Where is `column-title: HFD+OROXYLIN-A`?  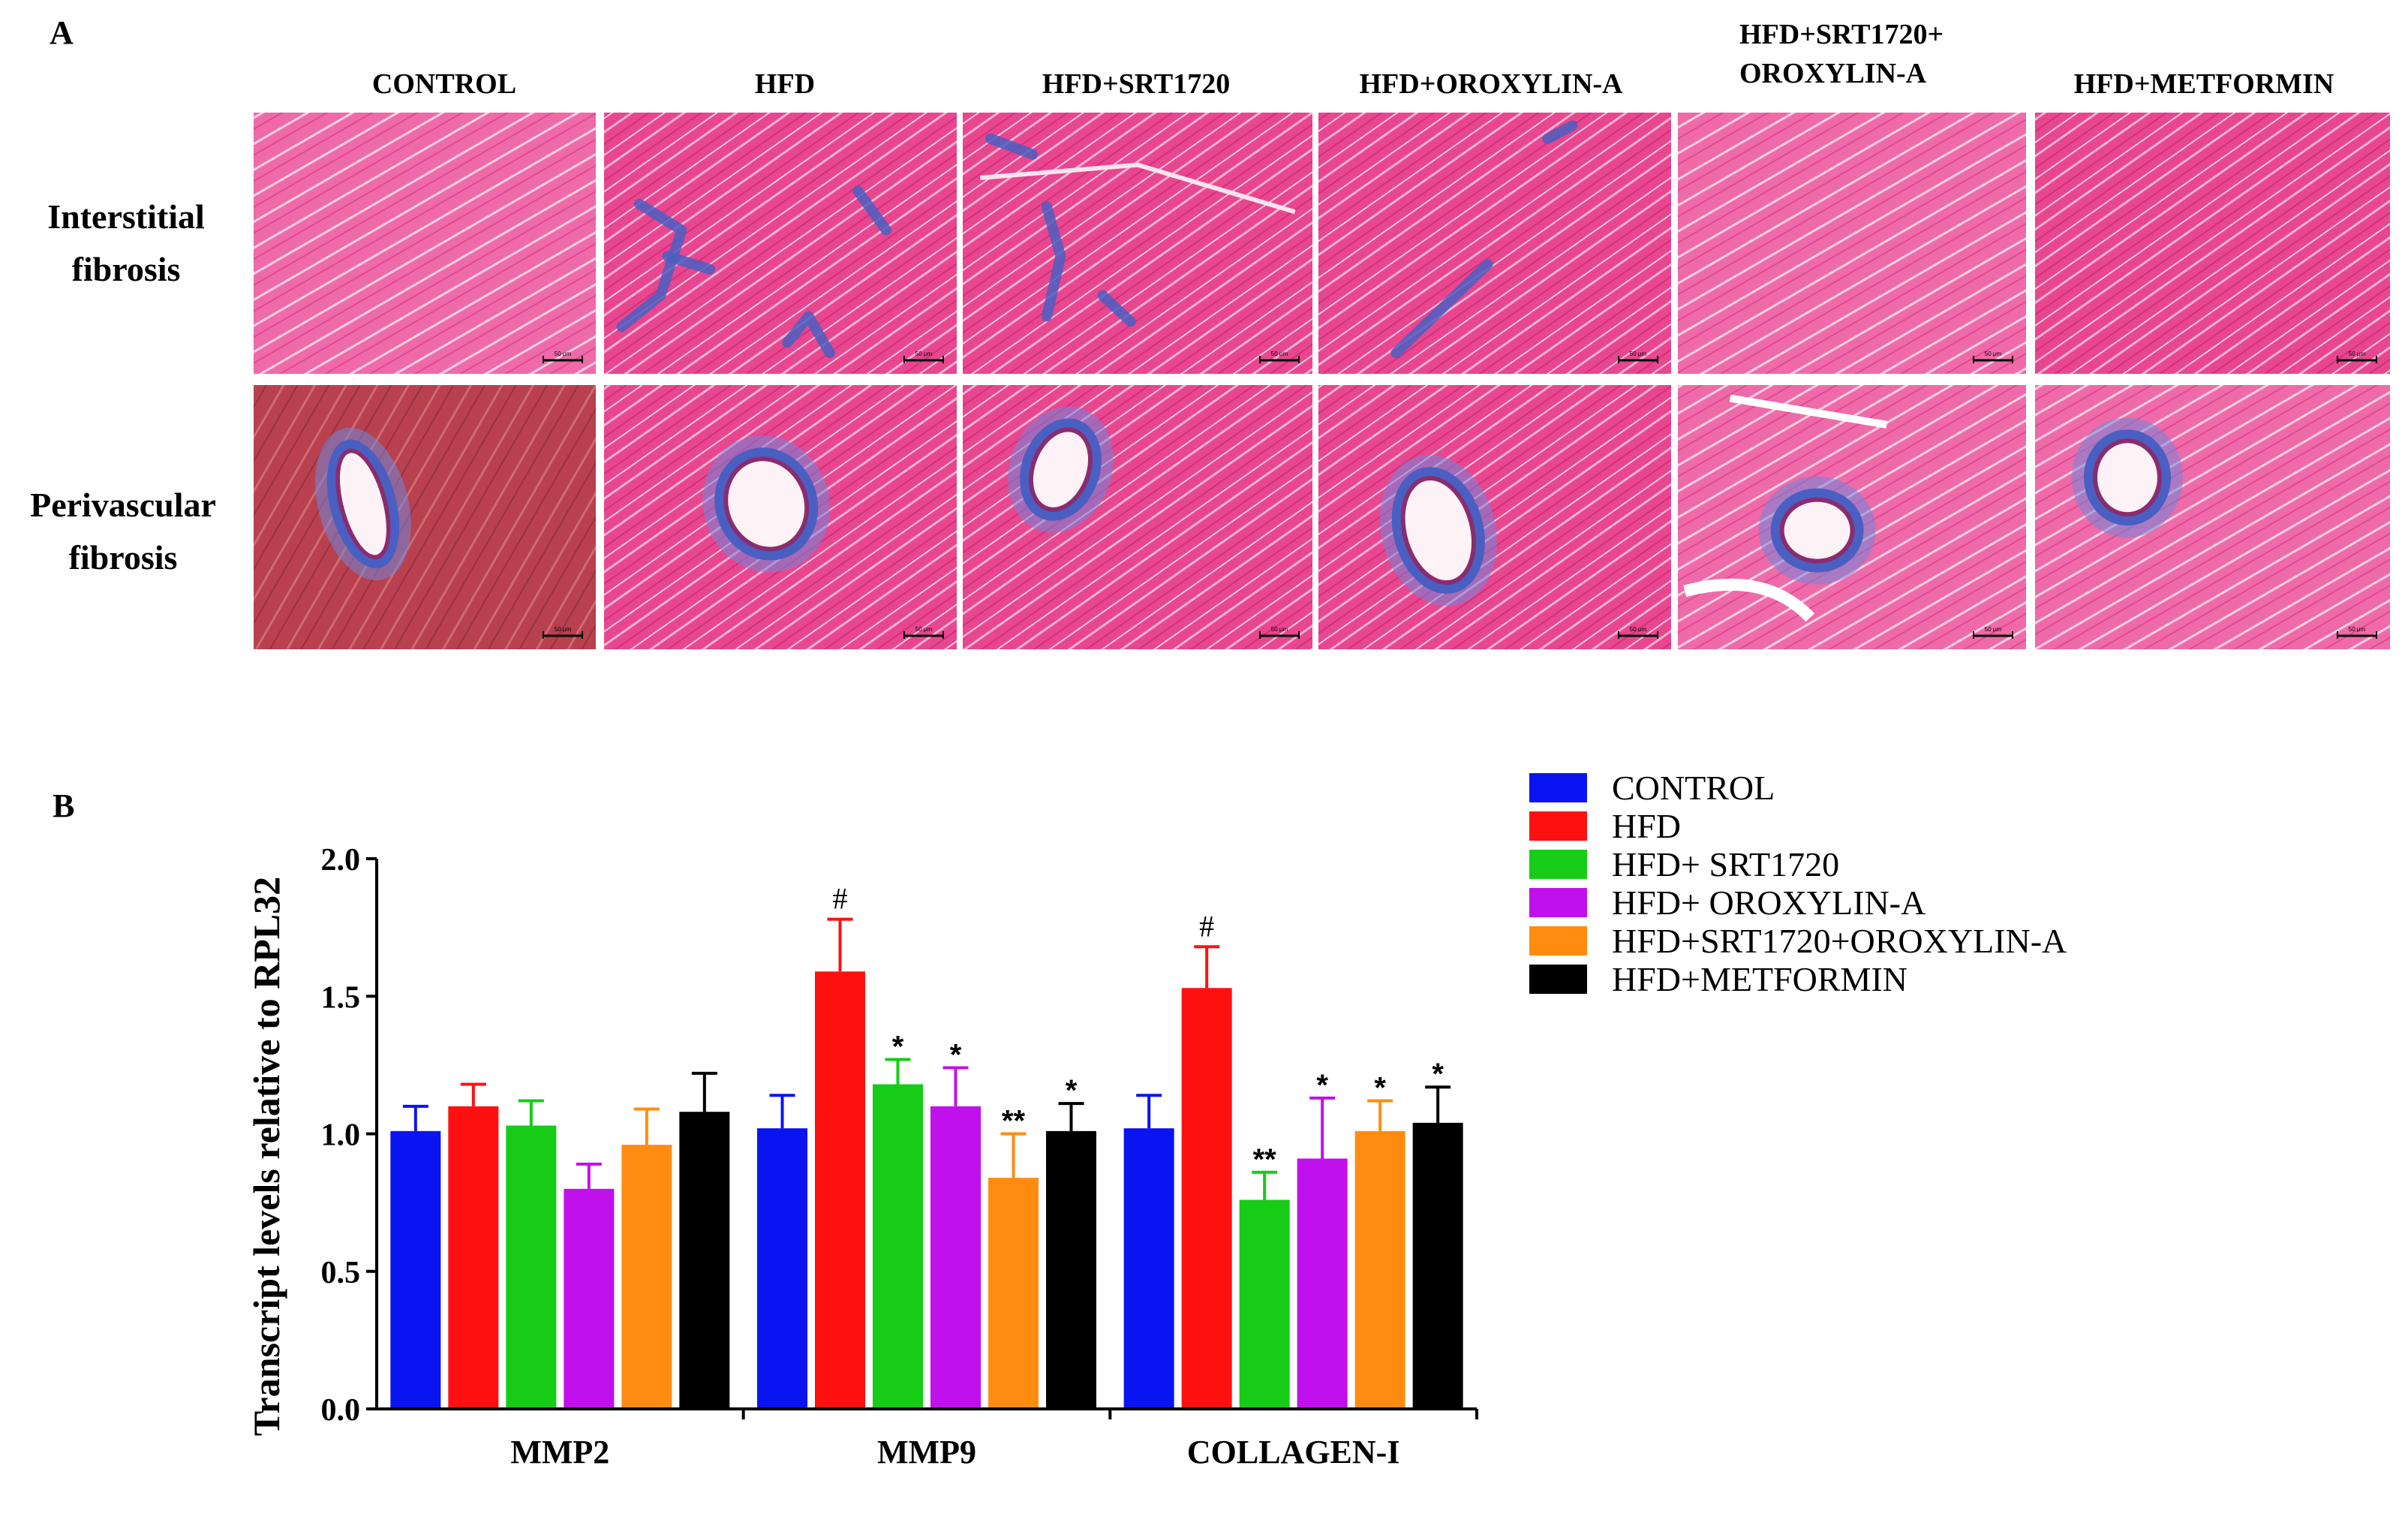
column-title: HFD+OROXYLIN-A is located at coordinates (1492, 84).